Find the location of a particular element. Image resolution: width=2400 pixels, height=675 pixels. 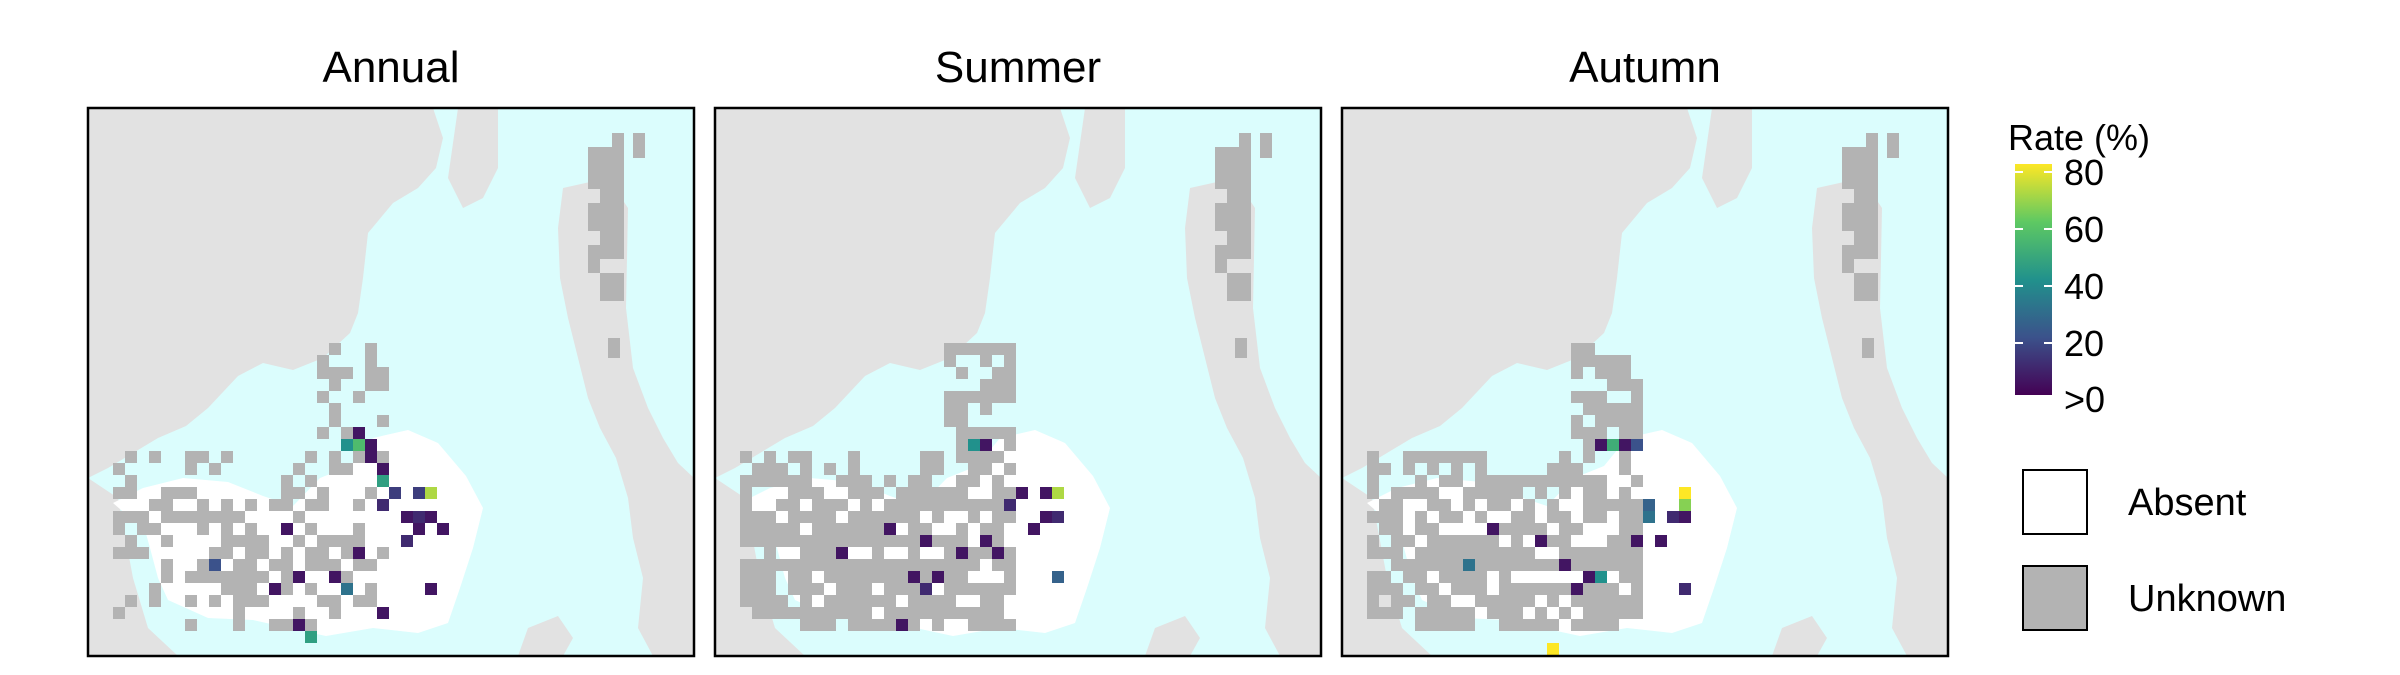

colorbar-tick-label: 20 is located at coordinates (2084, 343).